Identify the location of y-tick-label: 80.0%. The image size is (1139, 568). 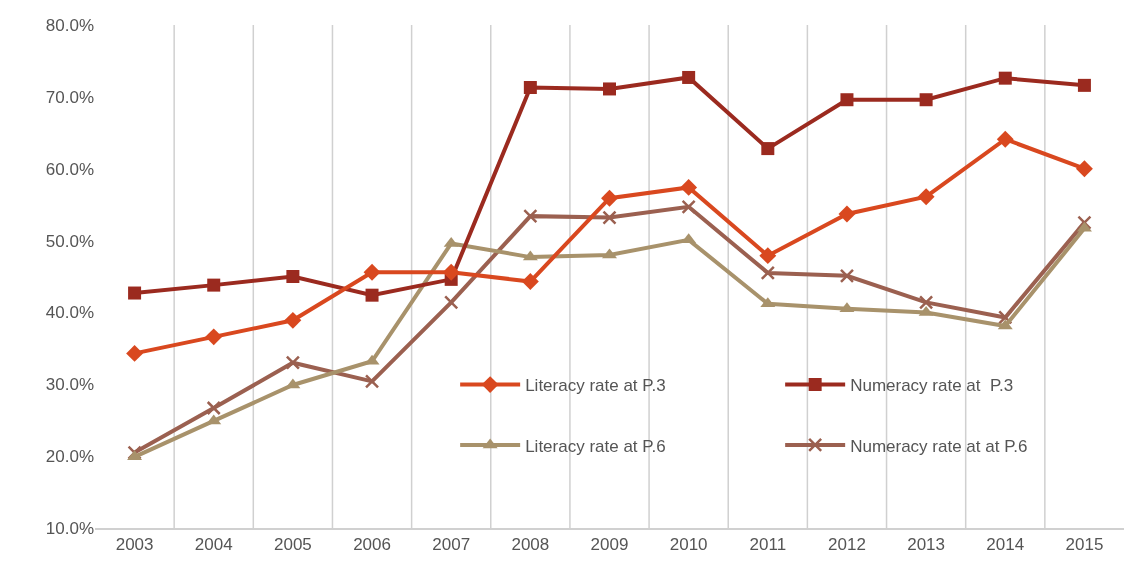
(69, 25).